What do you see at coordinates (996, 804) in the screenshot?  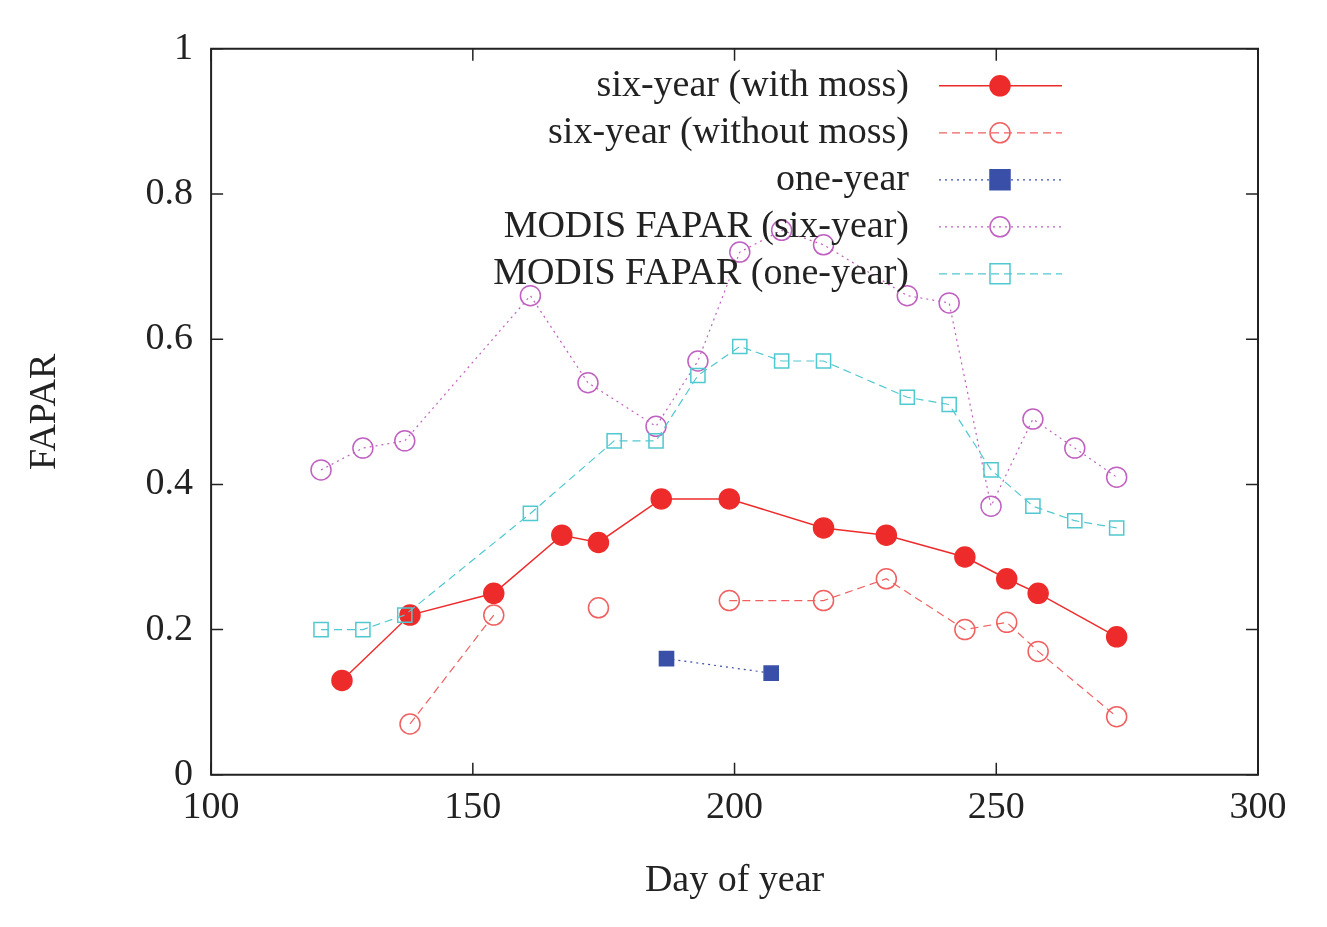 I see `x-tick-label: 250` at bounding box center [996, 804].